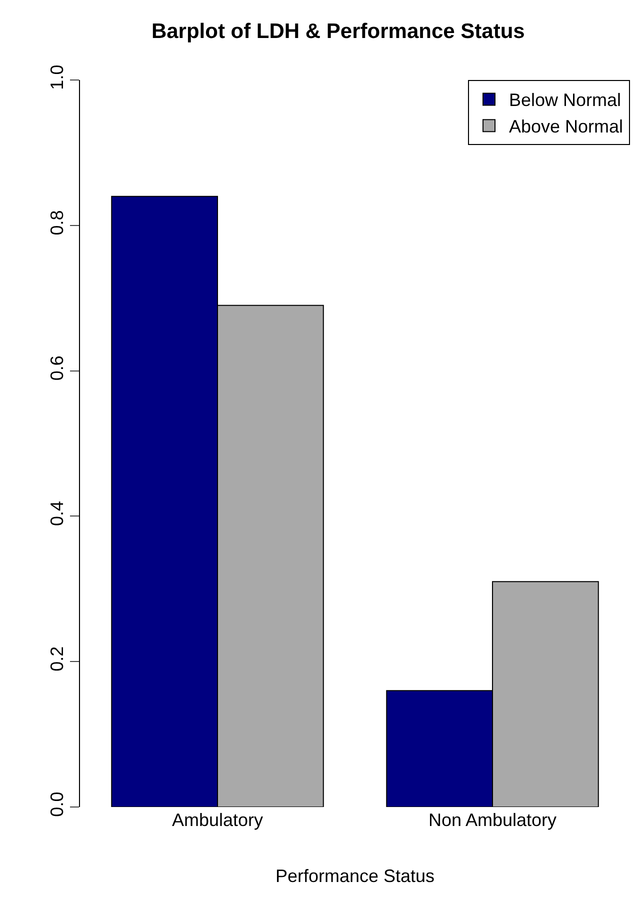  I want to click on y-tick-label: 1.0, so click(56, 77).